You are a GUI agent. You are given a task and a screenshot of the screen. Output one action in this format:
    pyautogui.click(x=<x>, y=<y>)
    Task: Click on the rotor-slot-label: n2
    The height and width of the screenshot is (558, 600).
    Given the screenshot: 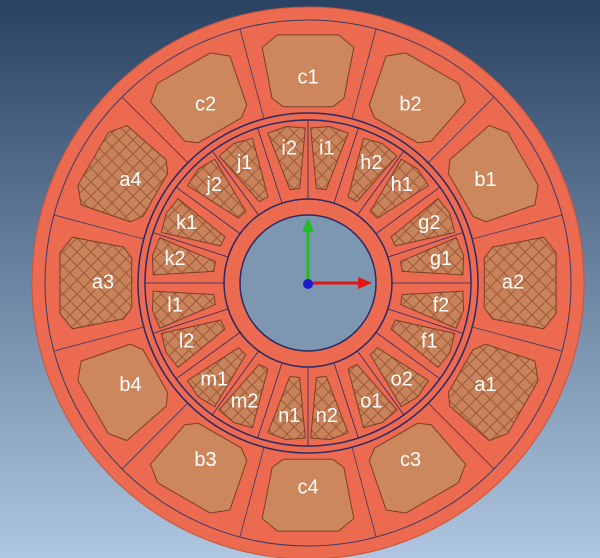 What is the action you would take?
    pyautogui.click(x=327, y=416)
    